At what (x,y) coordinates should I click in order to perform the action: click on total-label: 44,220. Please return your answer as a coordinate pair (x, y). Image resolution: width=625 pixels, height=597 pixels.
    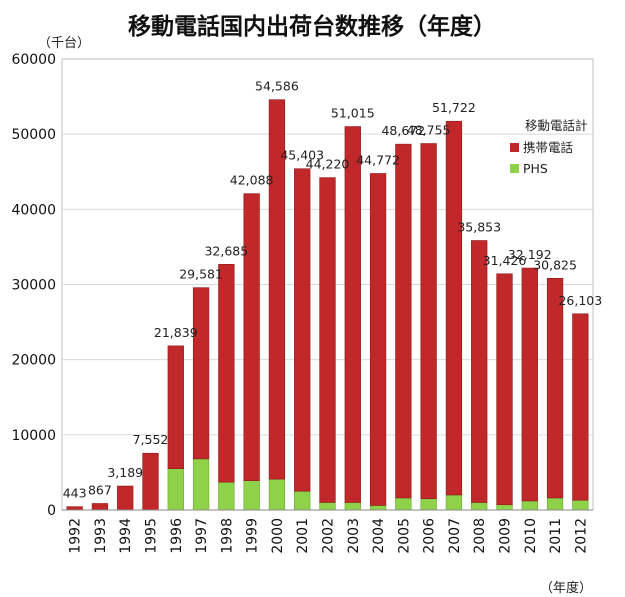
    Looking at the image, I should click on (328, 164).